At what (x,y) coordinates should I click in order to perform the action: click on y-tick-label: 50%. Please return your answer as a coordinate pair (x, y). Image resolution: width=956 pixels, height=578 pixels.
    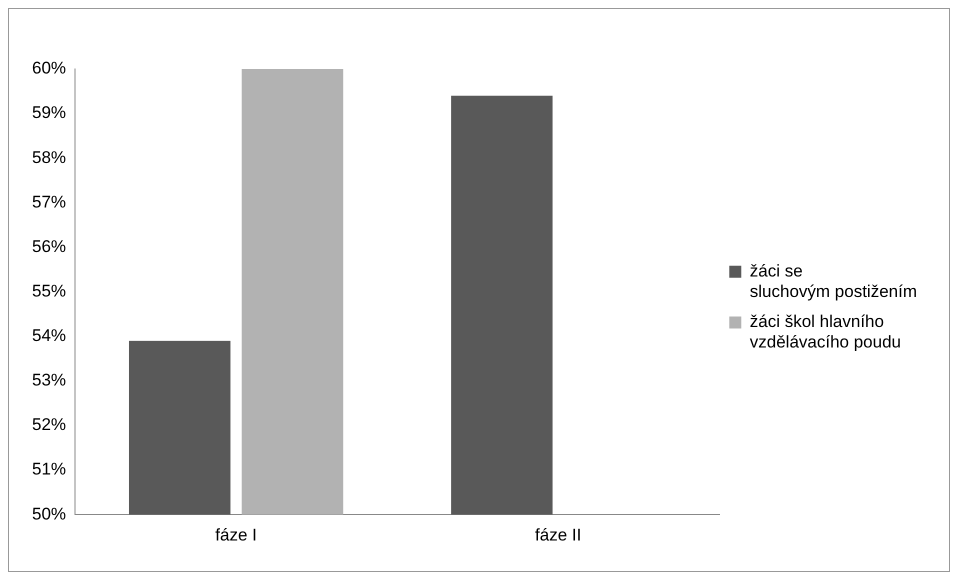
    Looking at the image, I should click on (49, 514).